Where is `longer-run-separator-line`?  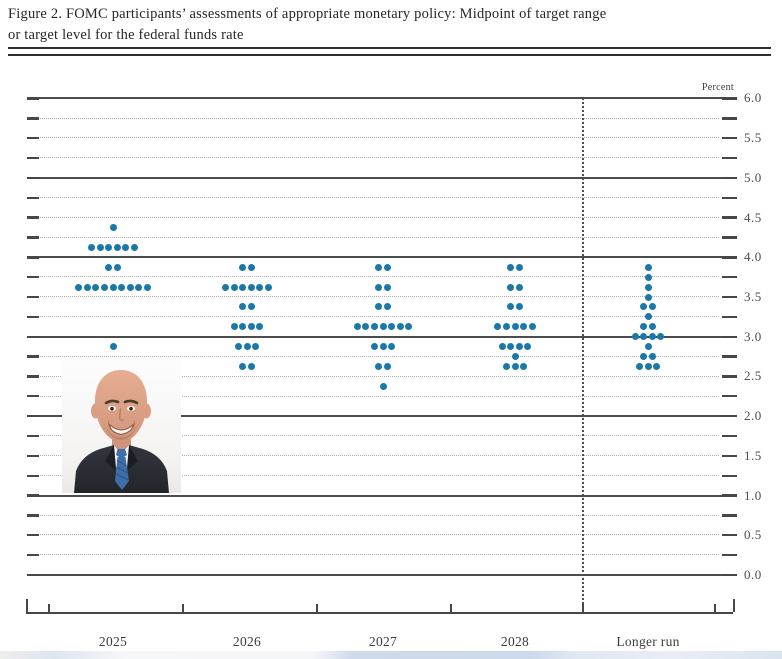
longer-run-separator-line is located at coordinates (583, 355).